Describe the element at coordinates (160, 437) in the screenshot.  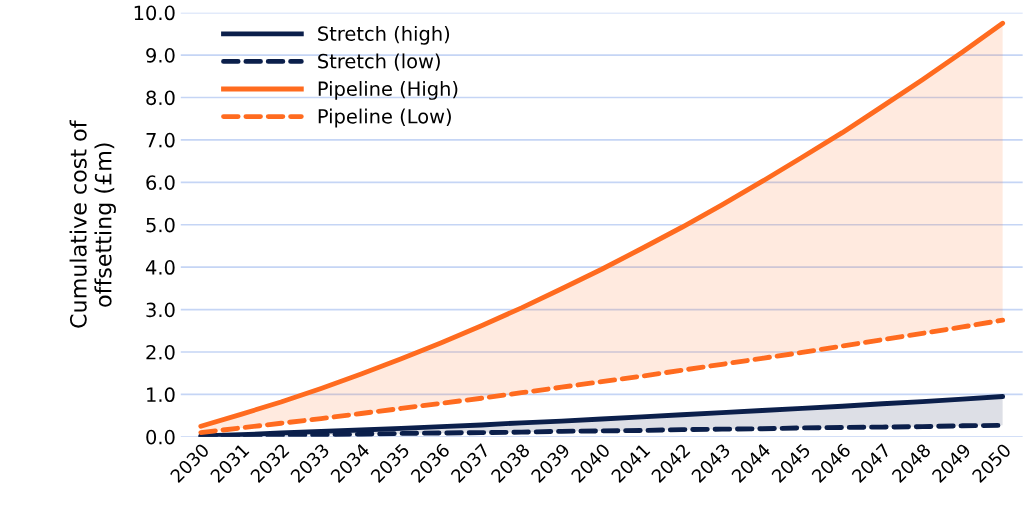
I see `y-tick-label: 0.0` at that location.